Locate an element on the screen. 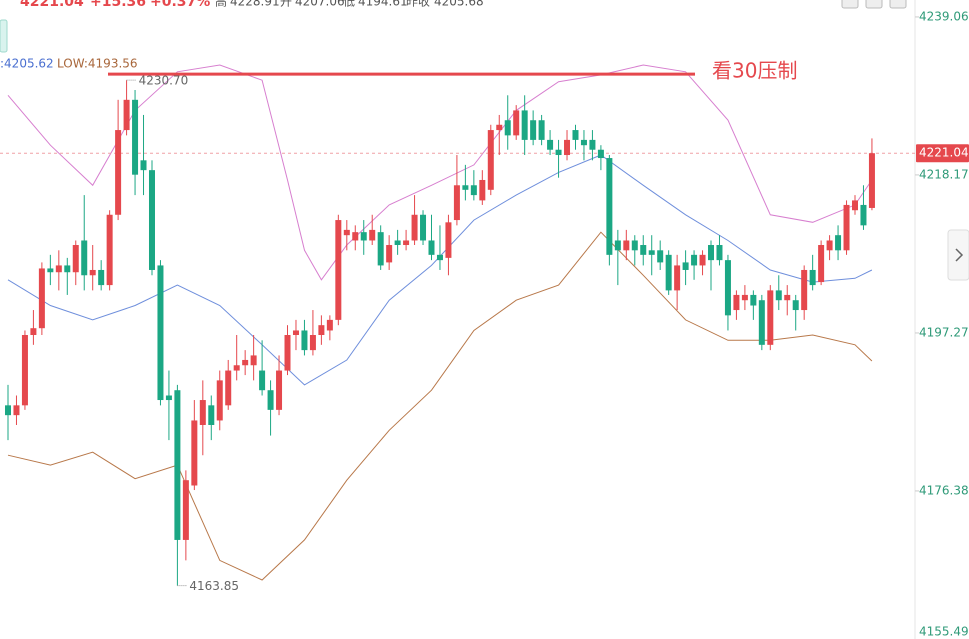 The height and width of the screenshot is (639, 969). side-button-box is located at coordinates (958, 255).